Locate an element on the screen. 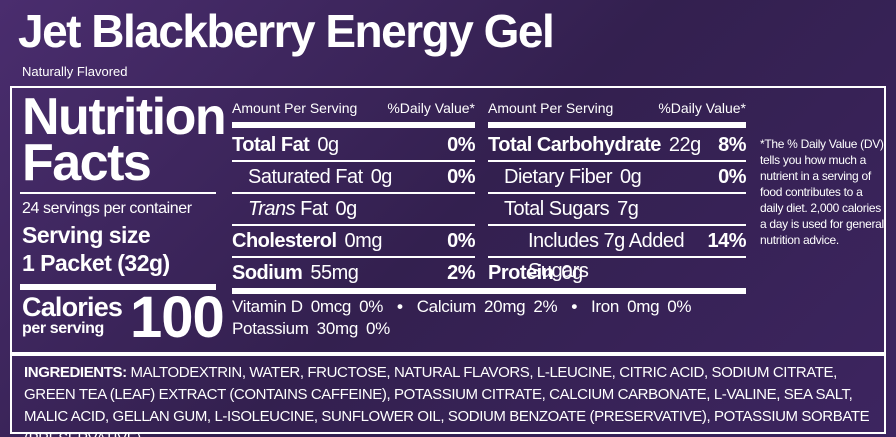 Image resolution: width=896 pixels, height=437 pixels. calories-label: Calories is located at coordinates (72, 307).